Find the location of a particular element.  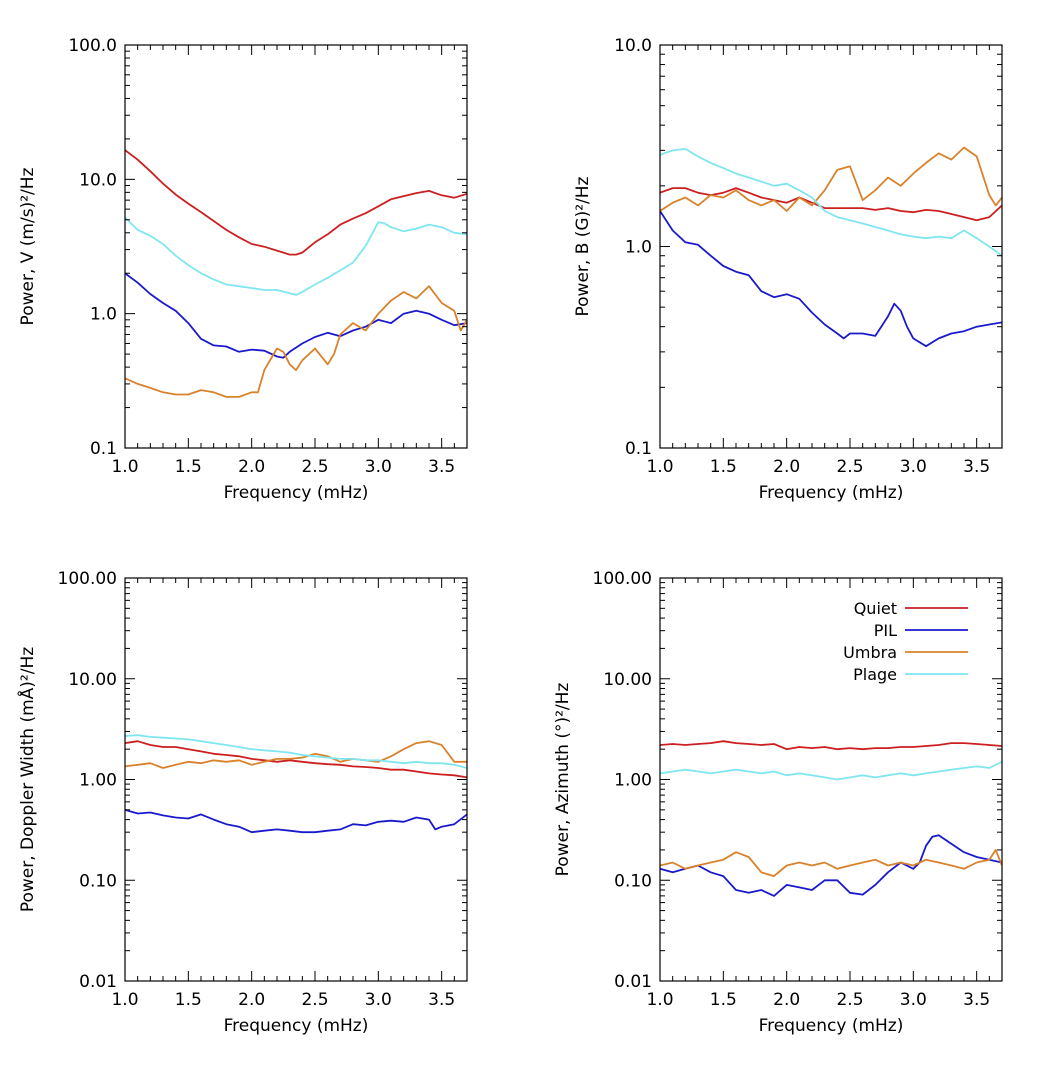

y-axis-title: Power, B (G)²/Hz is located at coordinates (583, 246).